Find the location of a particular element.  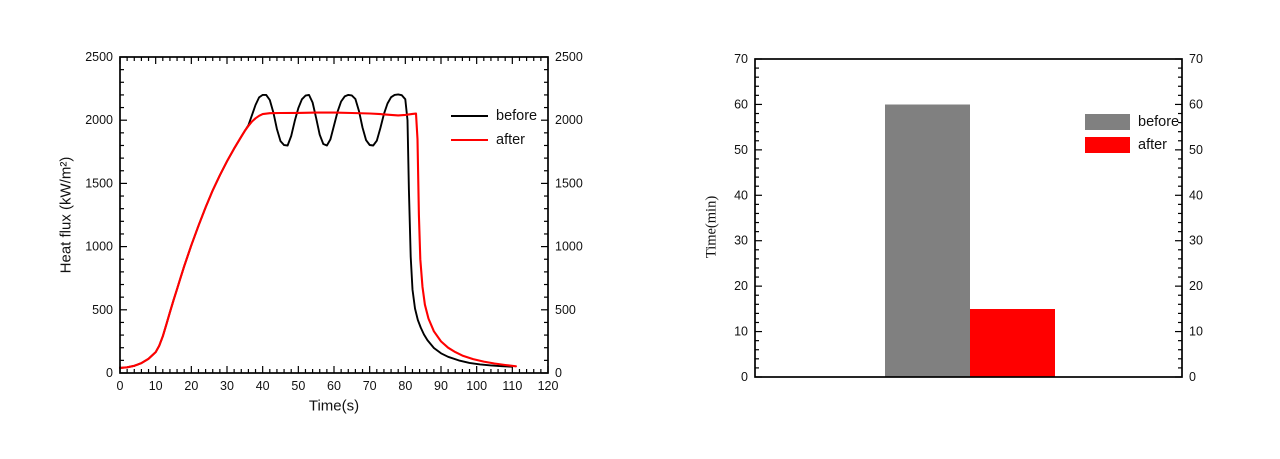

time-axis-title: Time(s) is located at coordinates (334, 406).